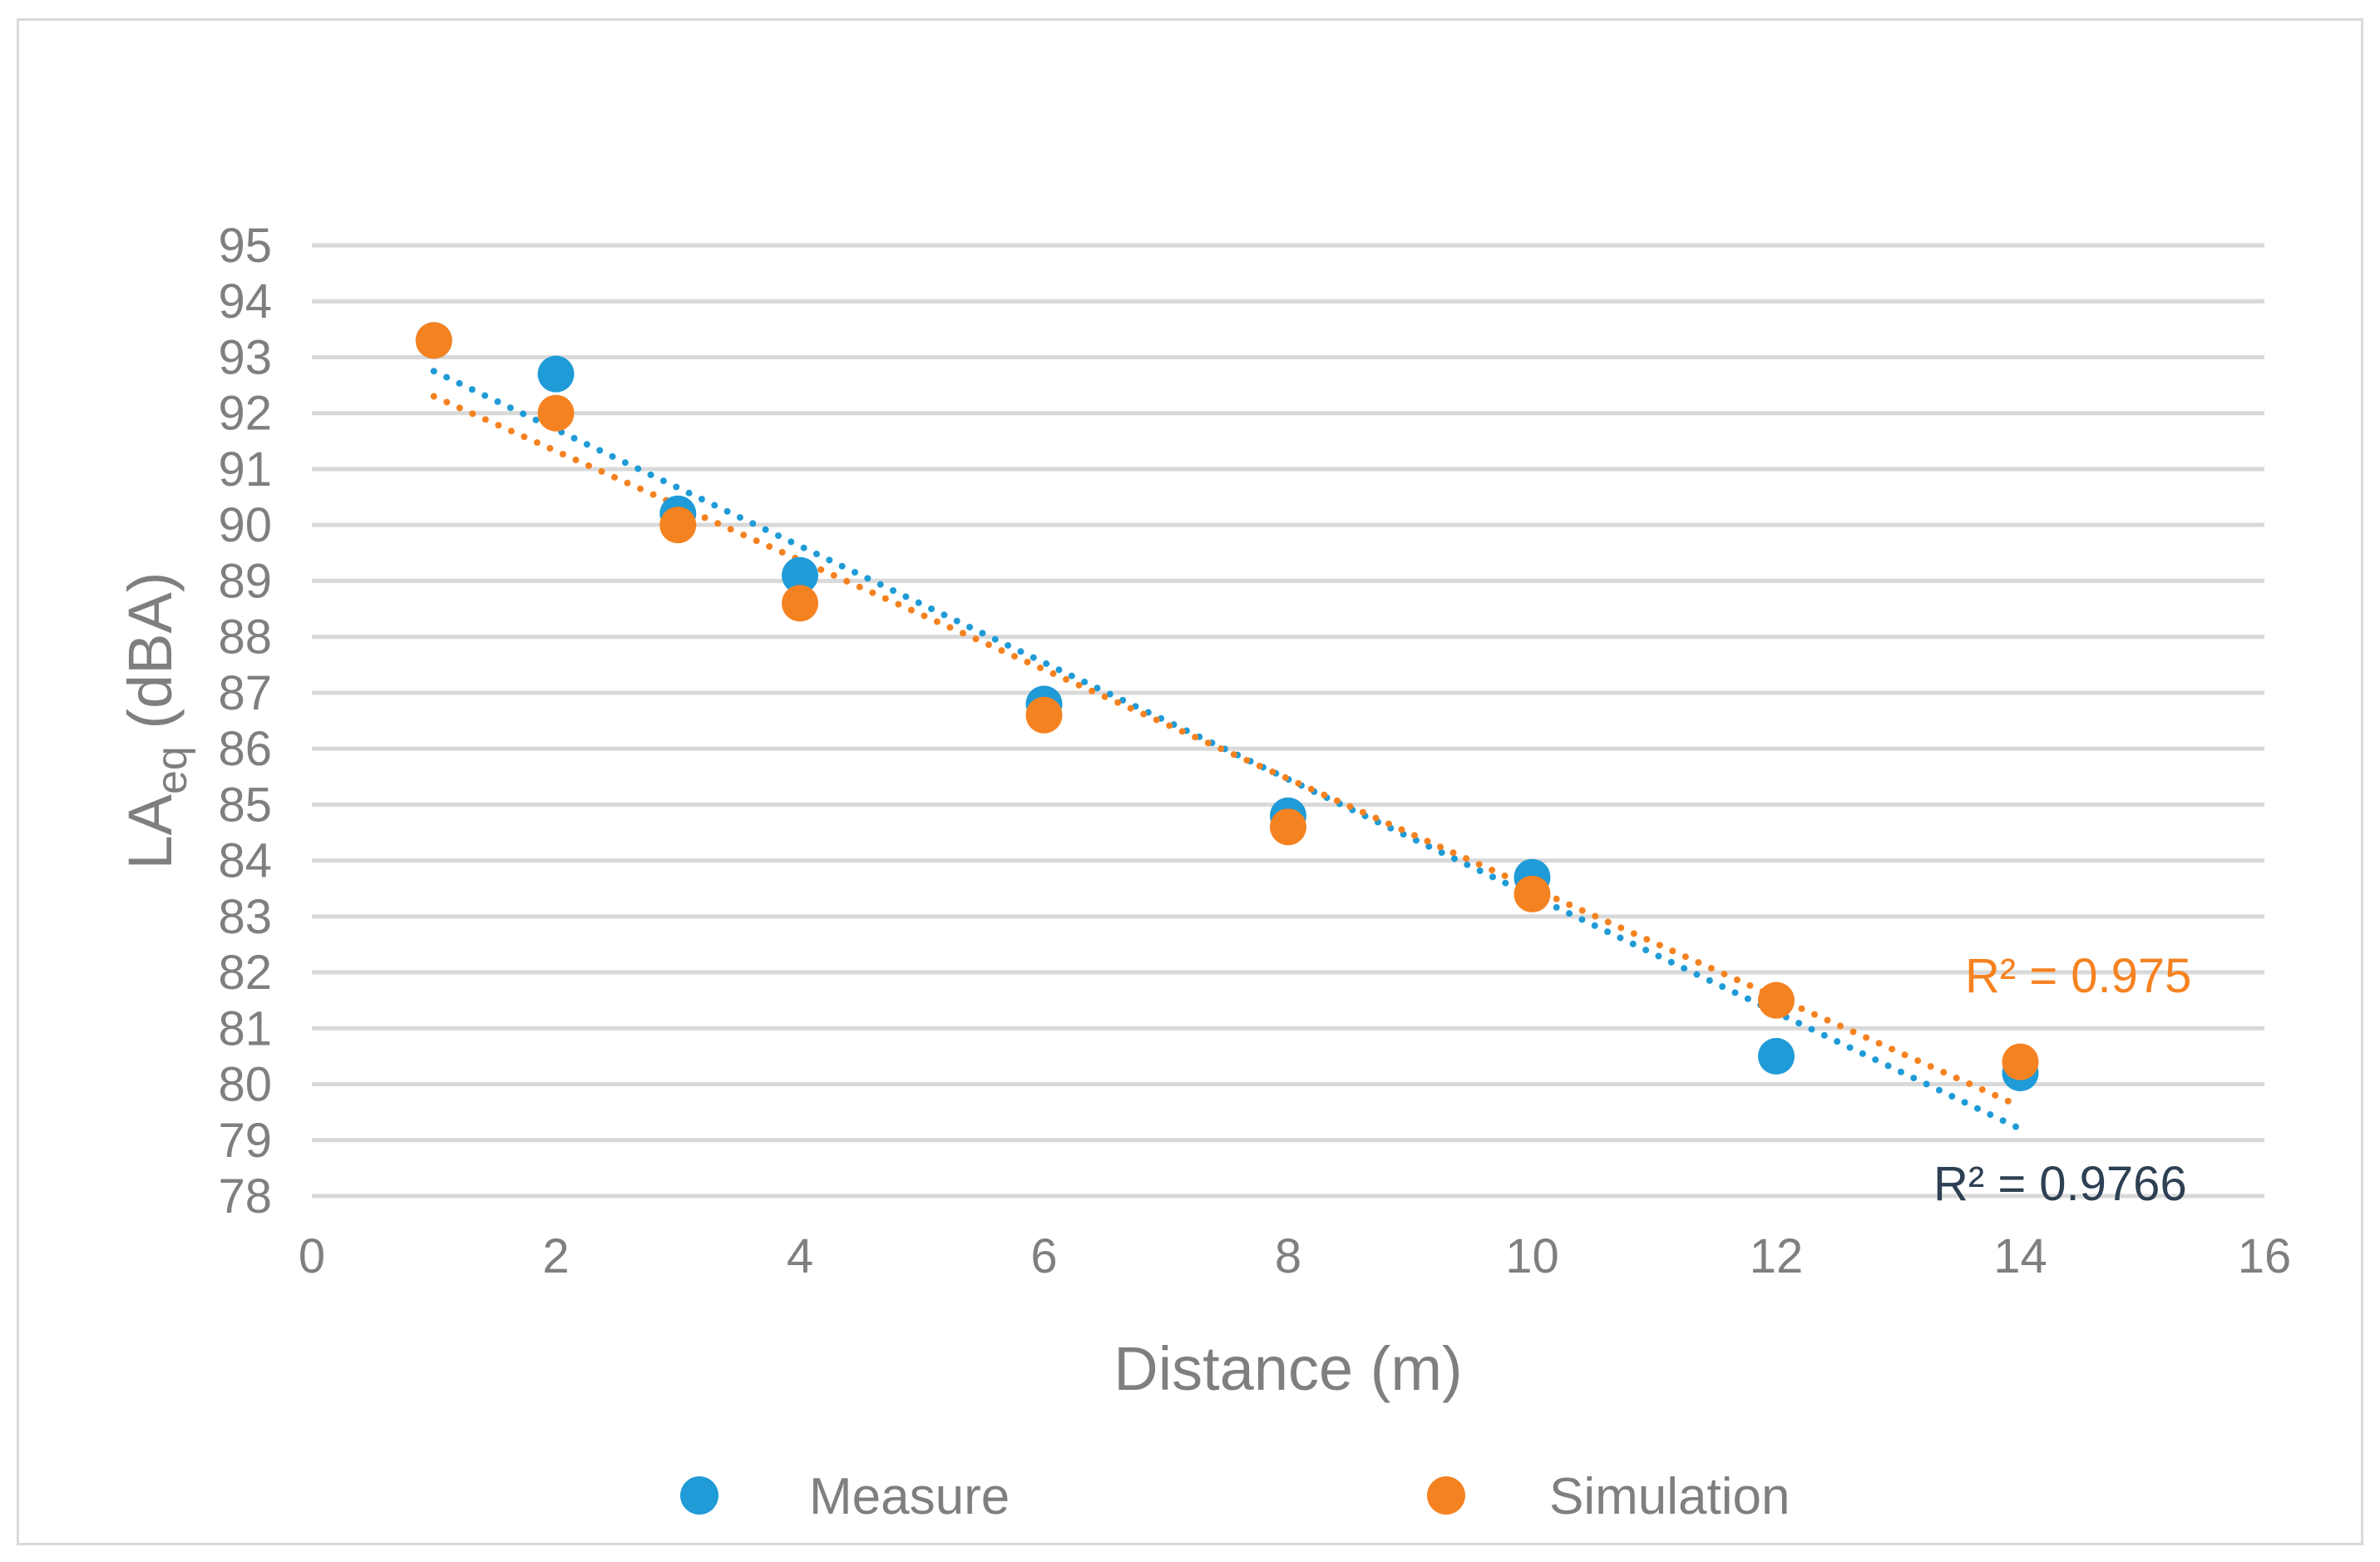 The image size is (2380, 1562). I want to click on y-tick-label: 87, so click(245, 693).